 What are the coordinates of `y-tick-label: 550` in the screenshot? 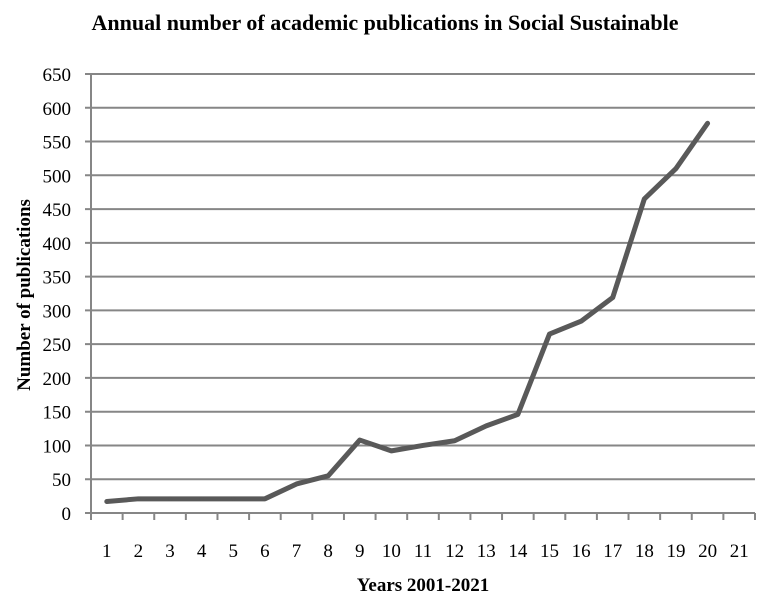 It's located at (57, 143).